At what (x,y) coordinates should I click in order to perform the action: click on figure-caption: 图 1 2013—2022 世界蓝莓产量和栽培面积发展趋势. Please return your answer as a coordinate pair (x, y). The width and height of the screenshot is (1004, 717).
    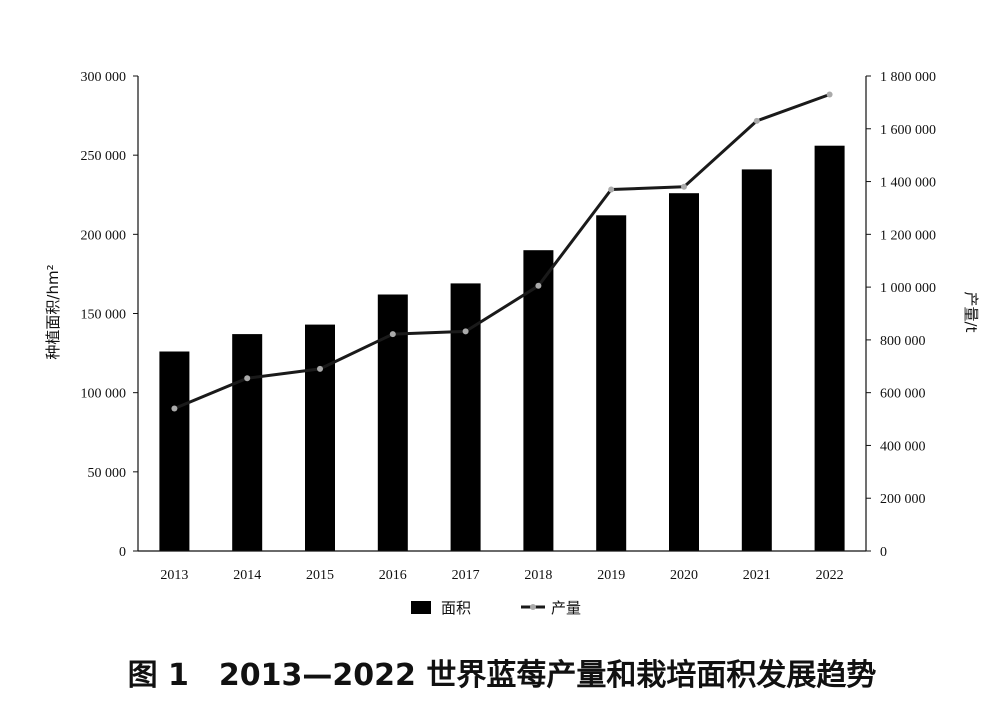
    Looking at the image, I should click on (502, 675).